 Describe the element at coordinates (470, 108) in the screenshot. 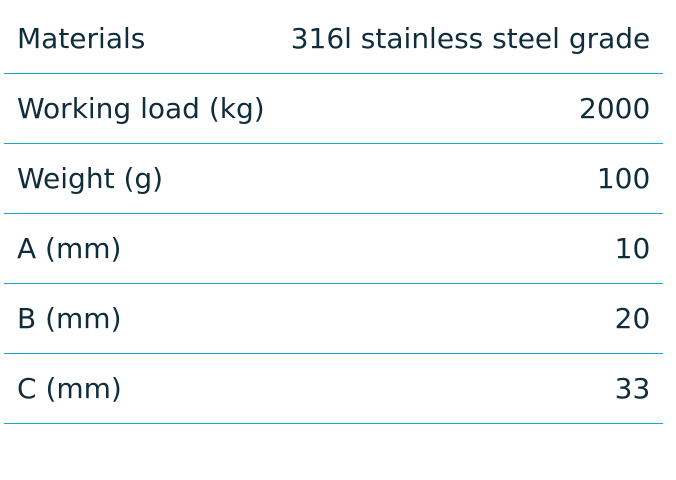

I see `spec-value: 2000` at that location.